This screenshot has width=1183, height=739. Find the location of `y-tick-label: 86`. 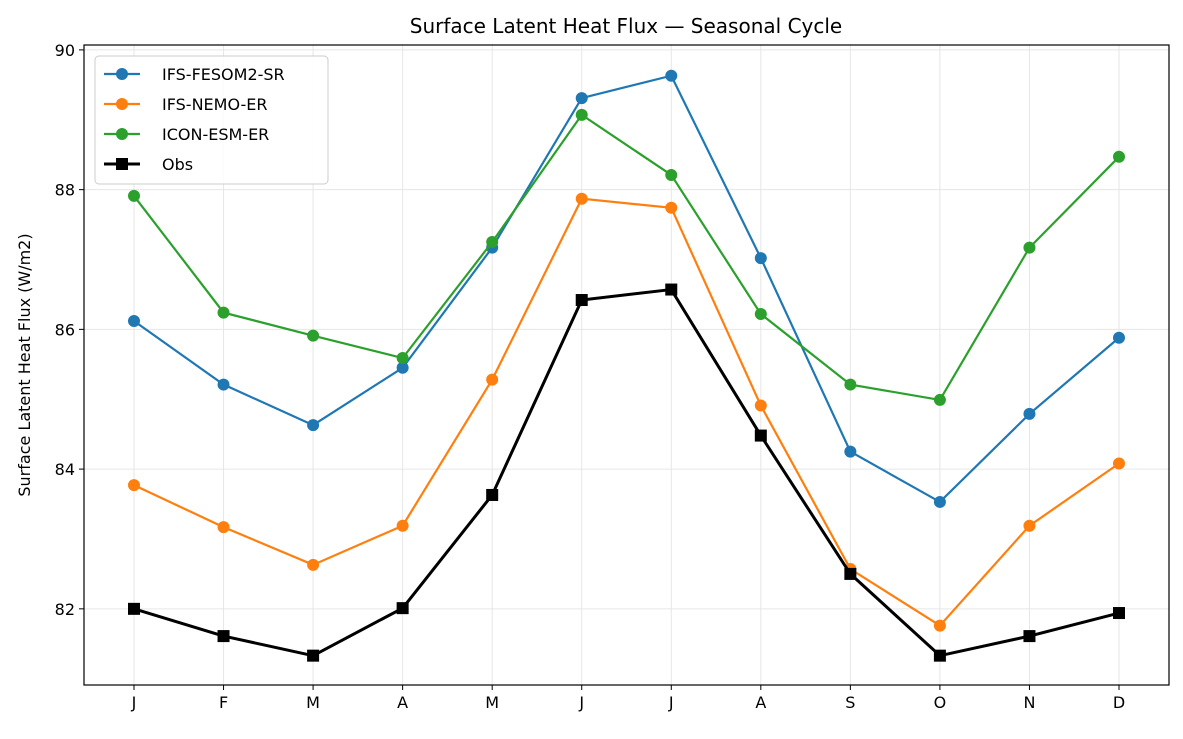

y-tick-label: 86 is located at coordinates (65, 329).